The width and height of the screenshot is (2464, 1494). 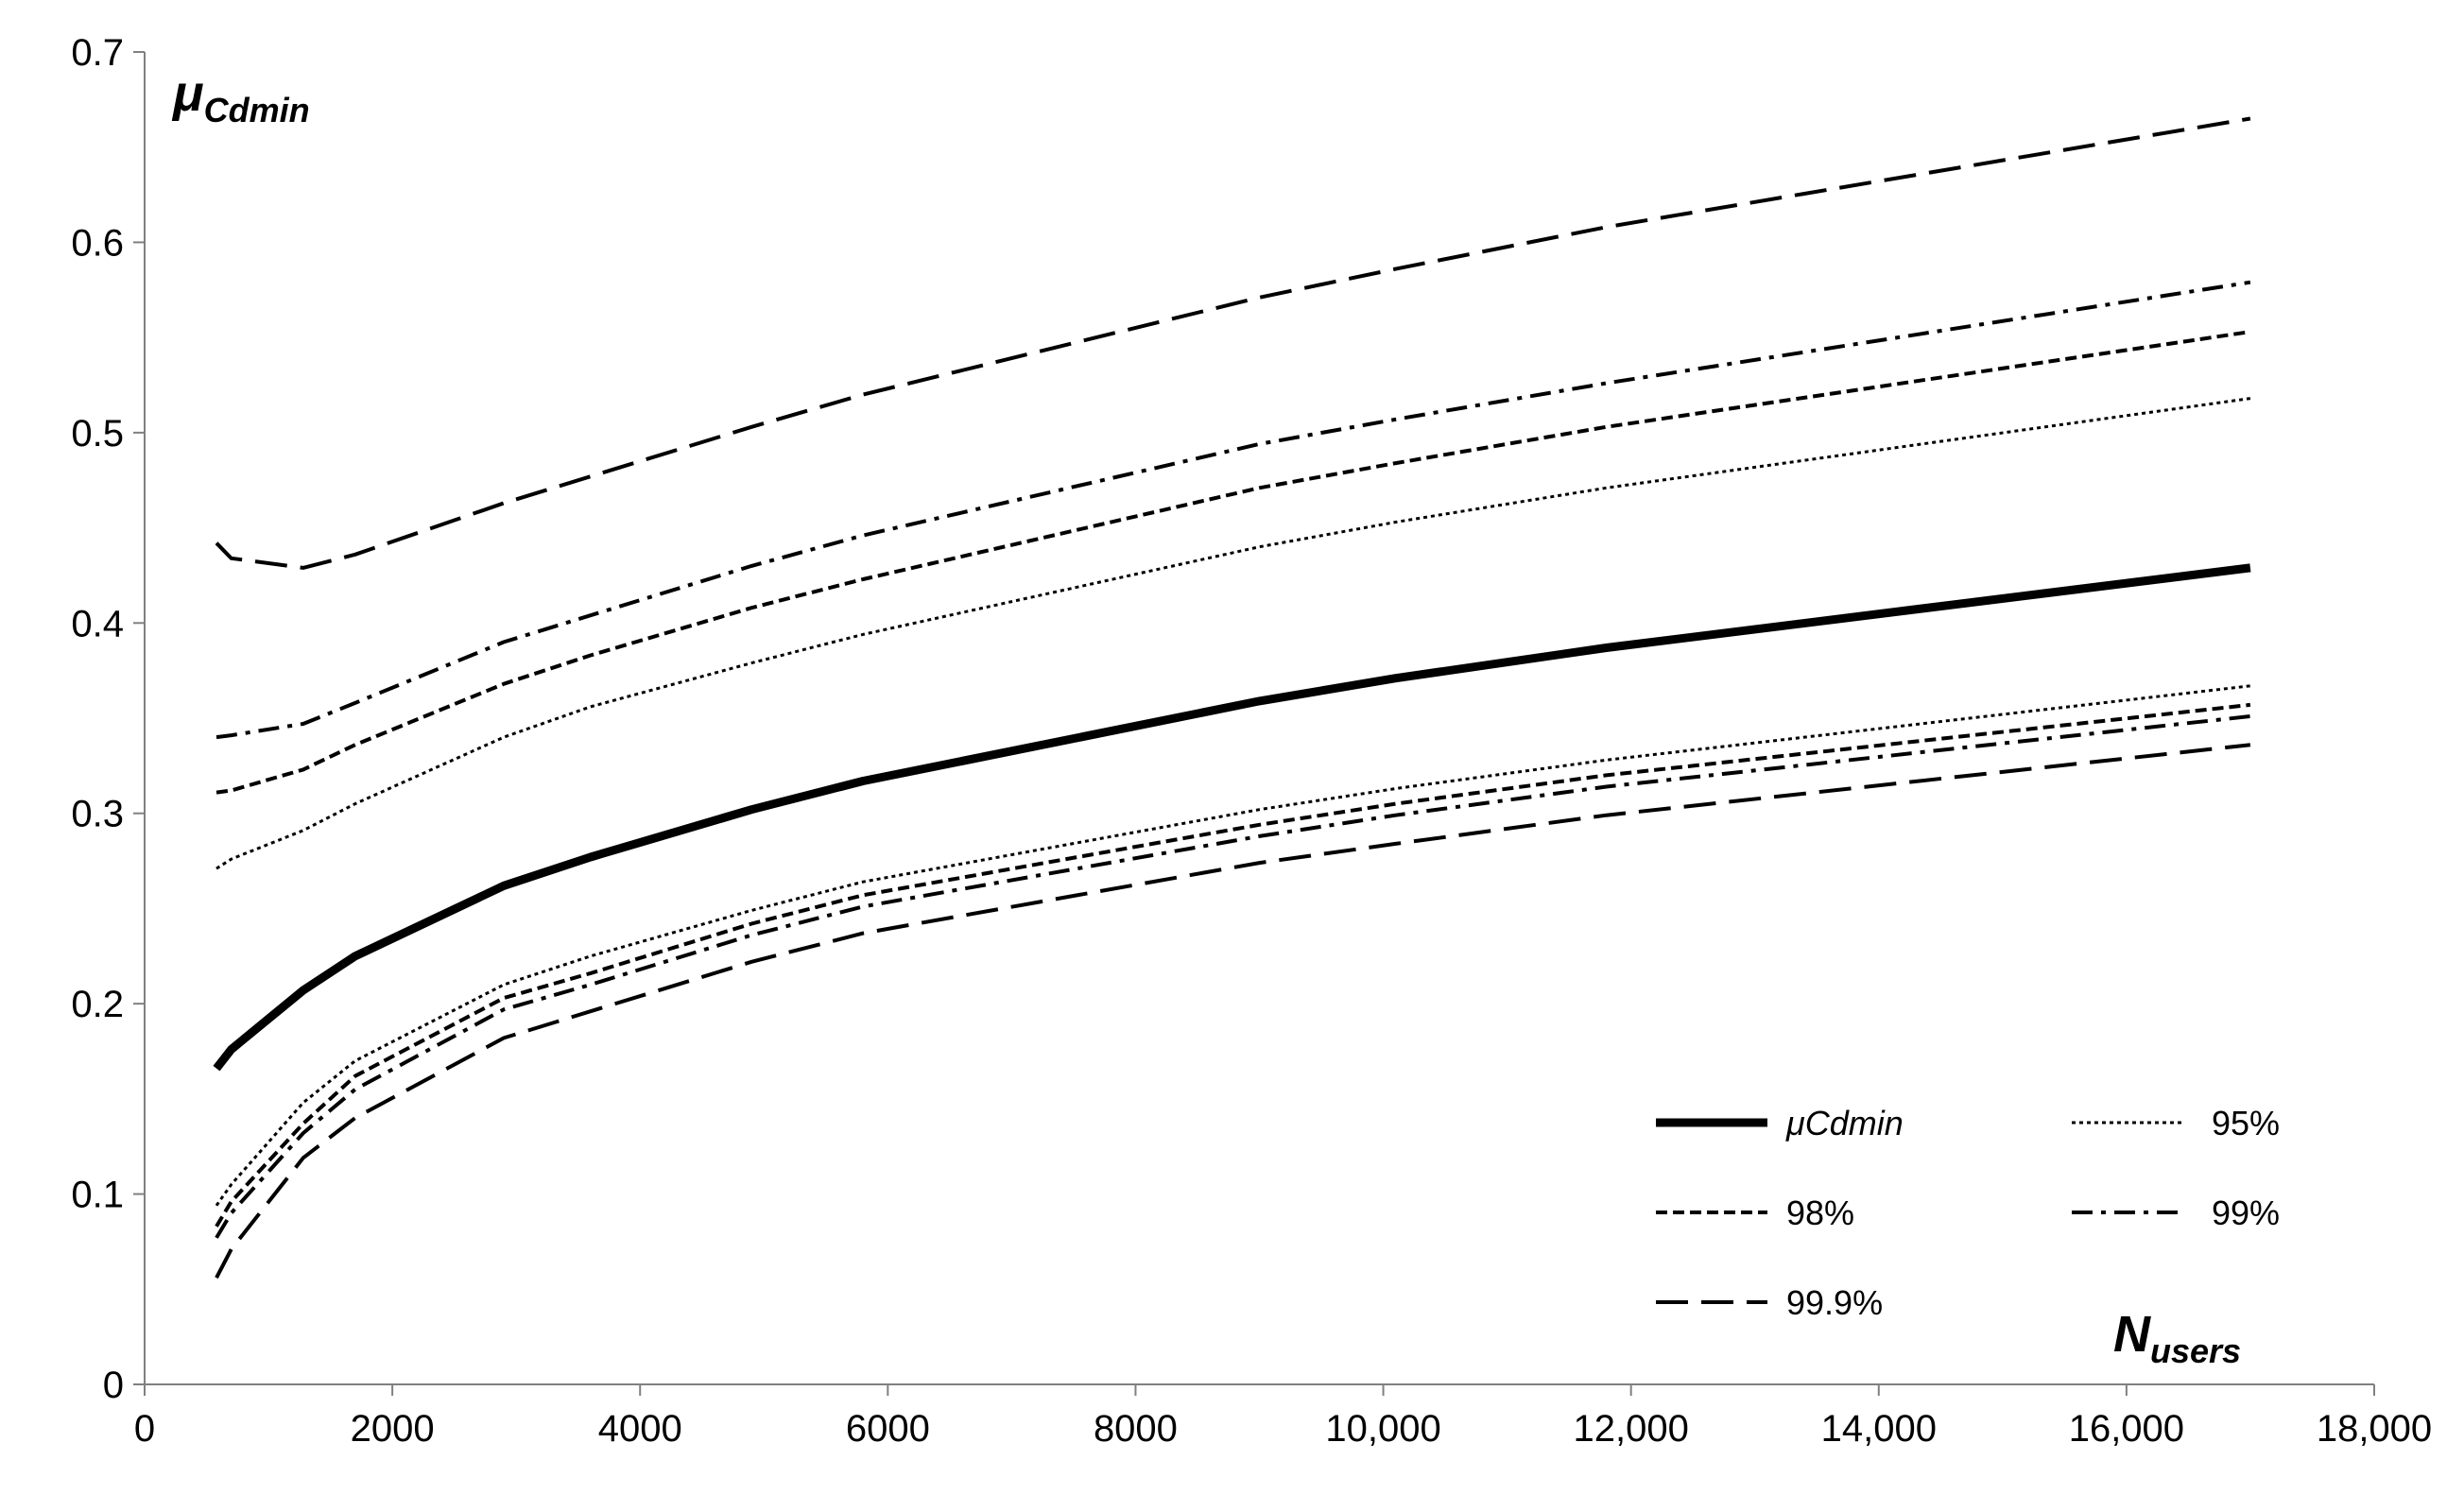 What do you see at coordinates (97, 815) in the screenshot?
I see `y-tick-label: 0.3` at bounding box center [97, 815].